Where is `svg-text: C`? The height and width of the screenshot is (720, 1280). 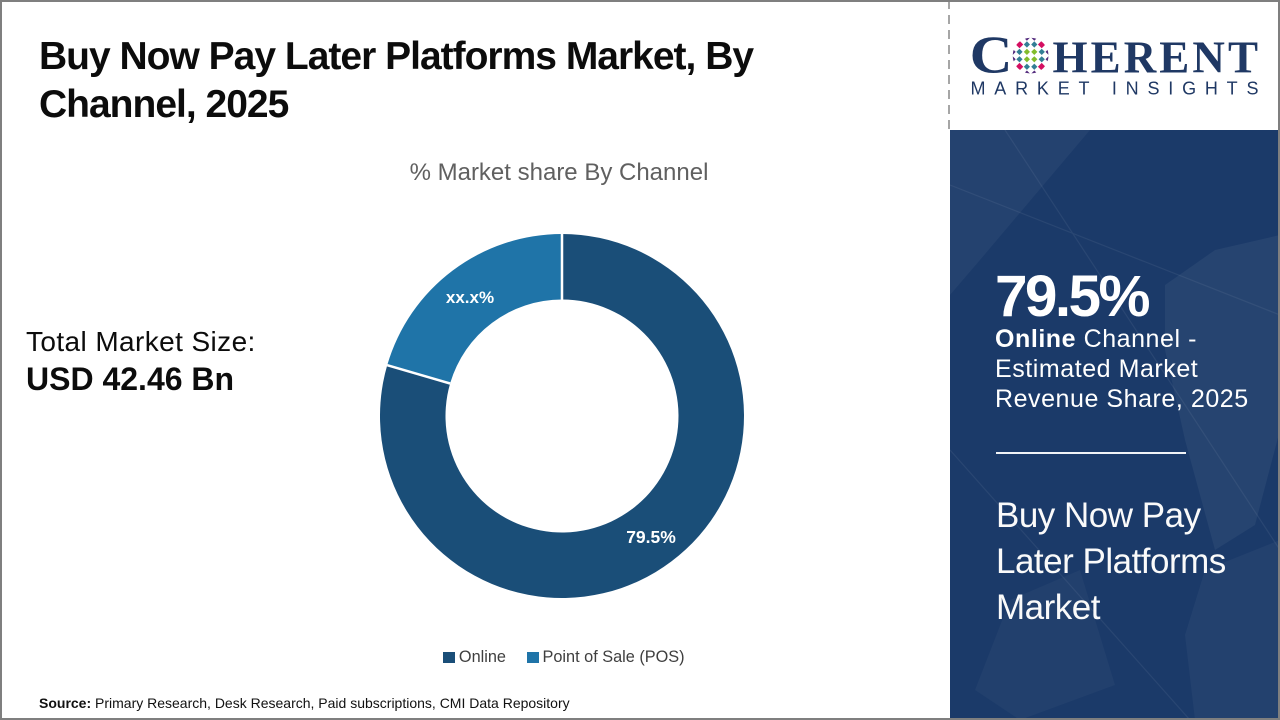 svg-text: C is located at coordinates (991, 55).